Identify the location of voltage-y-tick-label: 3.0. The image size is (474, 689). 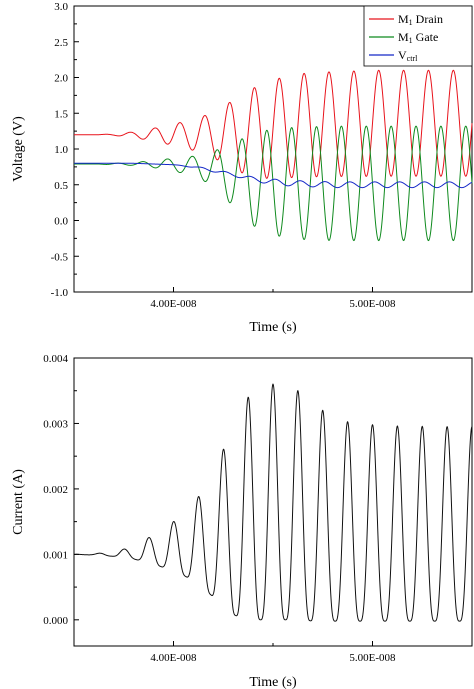
(61, 7).